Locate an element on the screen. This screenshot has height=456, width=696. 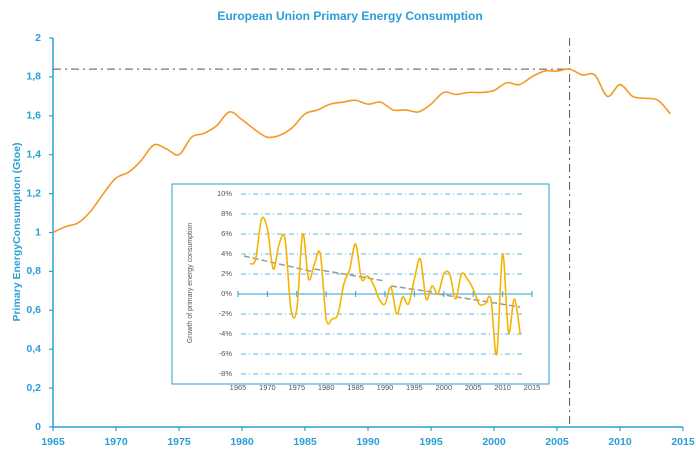
y-tick-label: -6% is located at coordinates (226, 353).